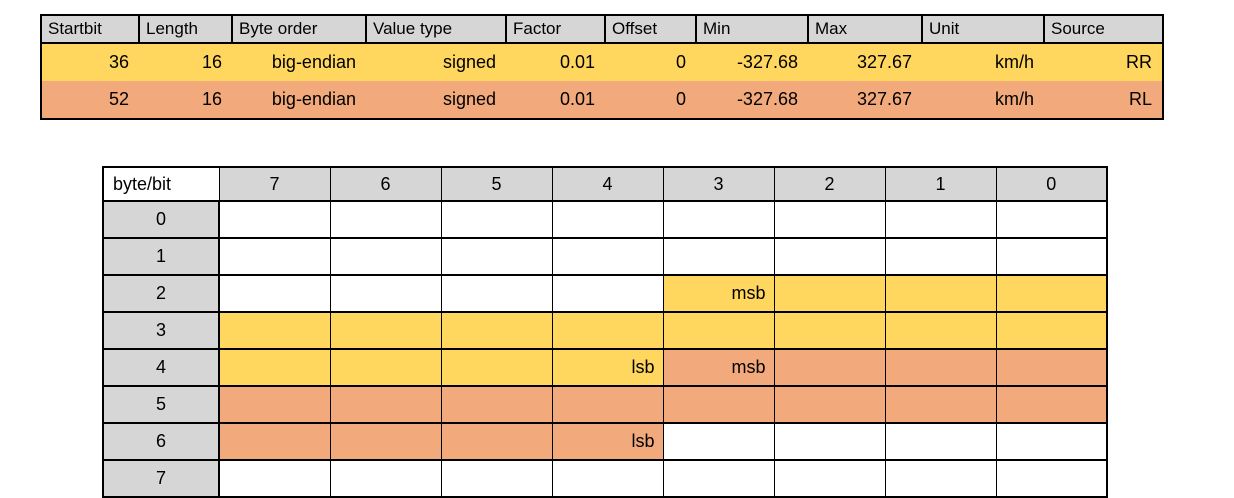  Describe the element at coordinates (274, 330) in the screenshot. I see `bit-cell-byte3-bit7` at that location.